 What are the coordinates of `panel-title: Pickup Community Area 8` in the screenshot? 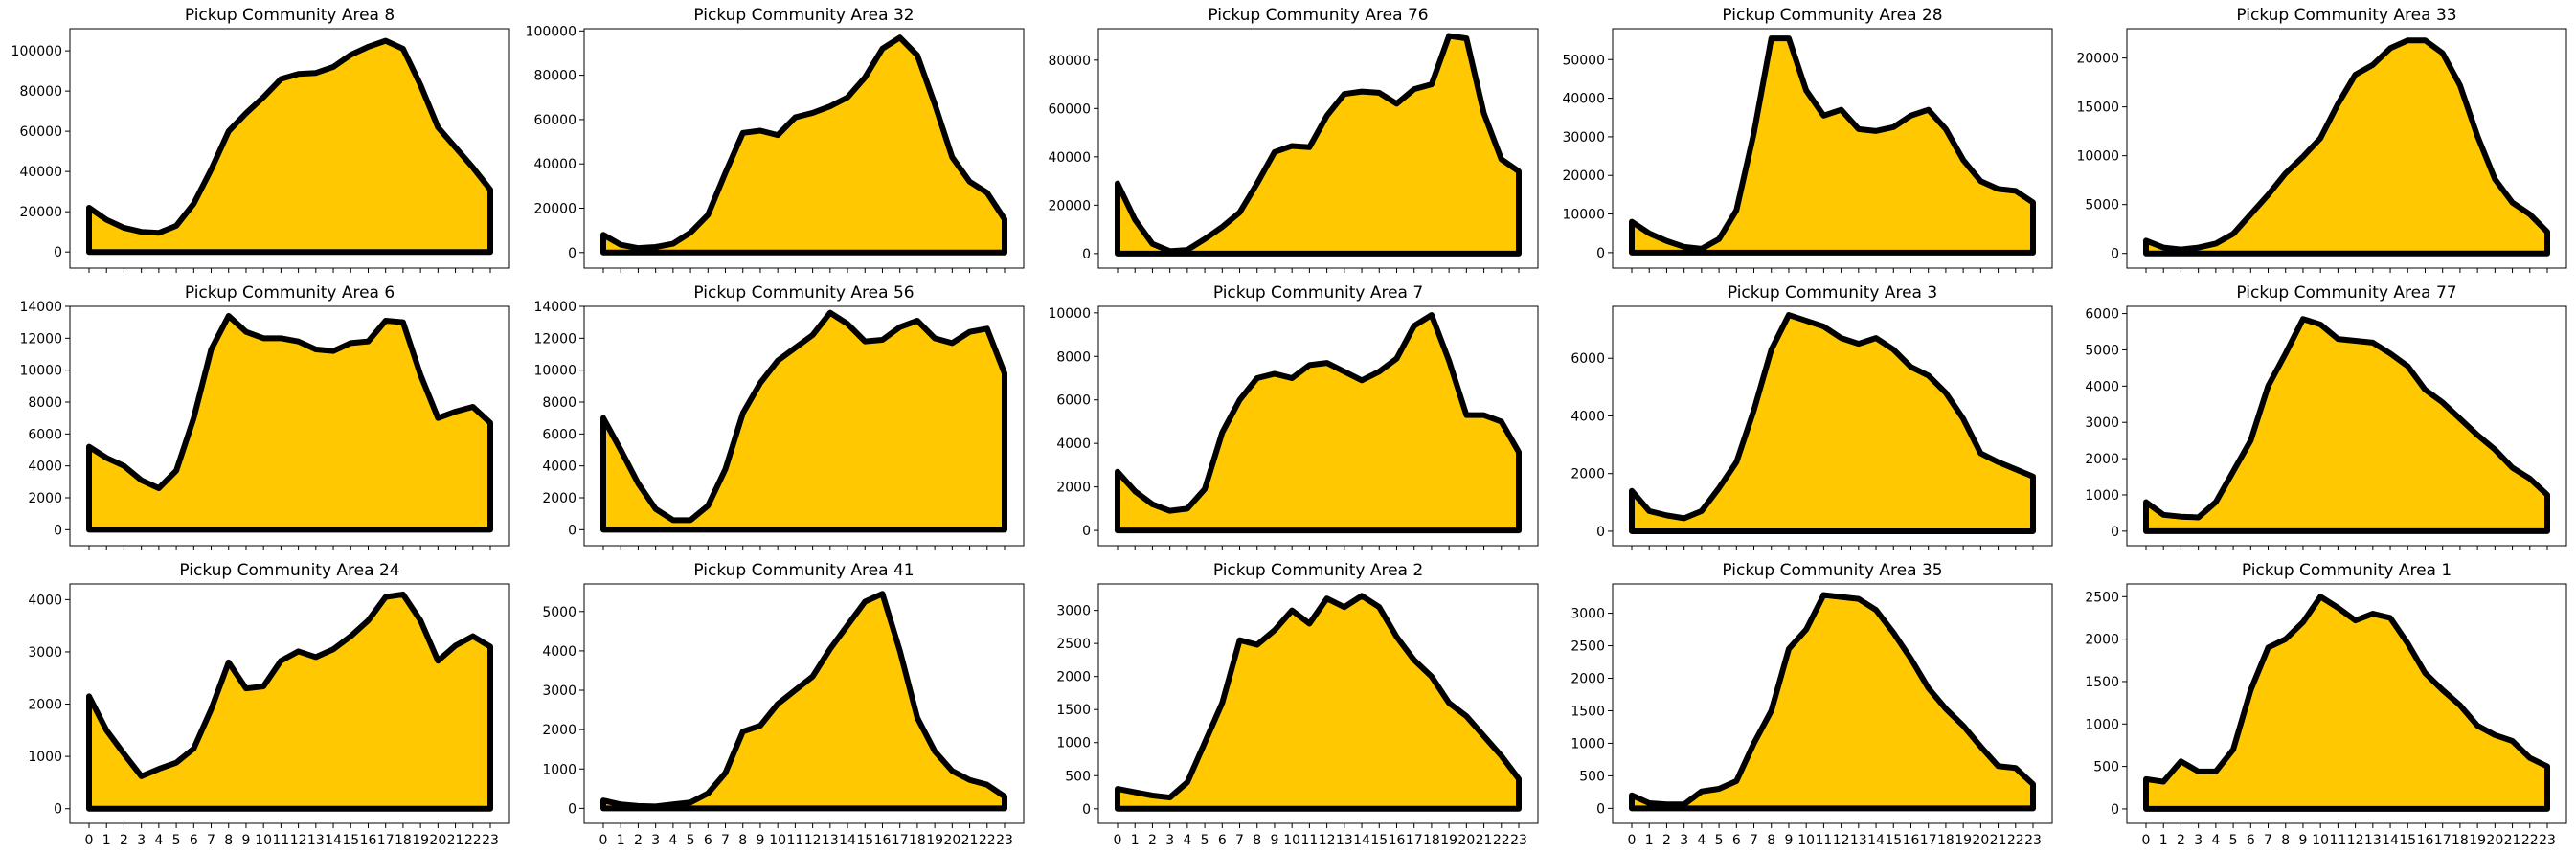 It's located at (290, 16).